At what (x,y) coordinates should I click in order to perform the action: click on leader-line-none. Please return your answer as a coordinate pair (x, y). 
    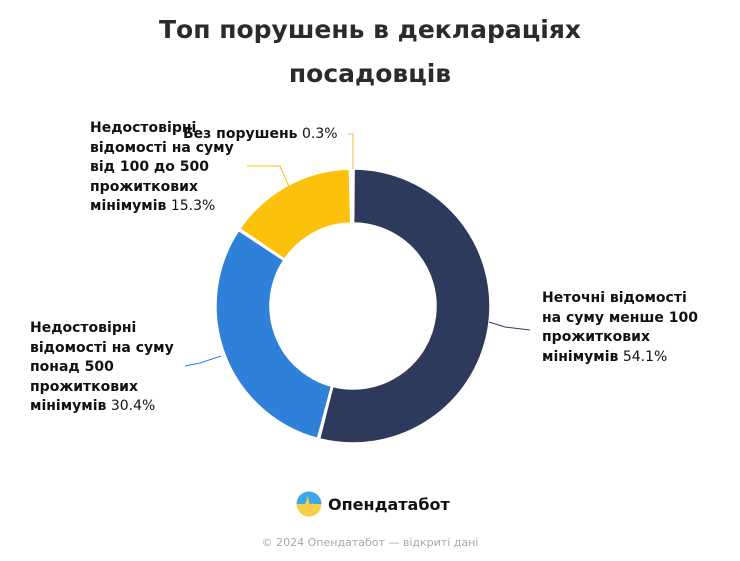
    Looking at the image, I should click on (351, 151).